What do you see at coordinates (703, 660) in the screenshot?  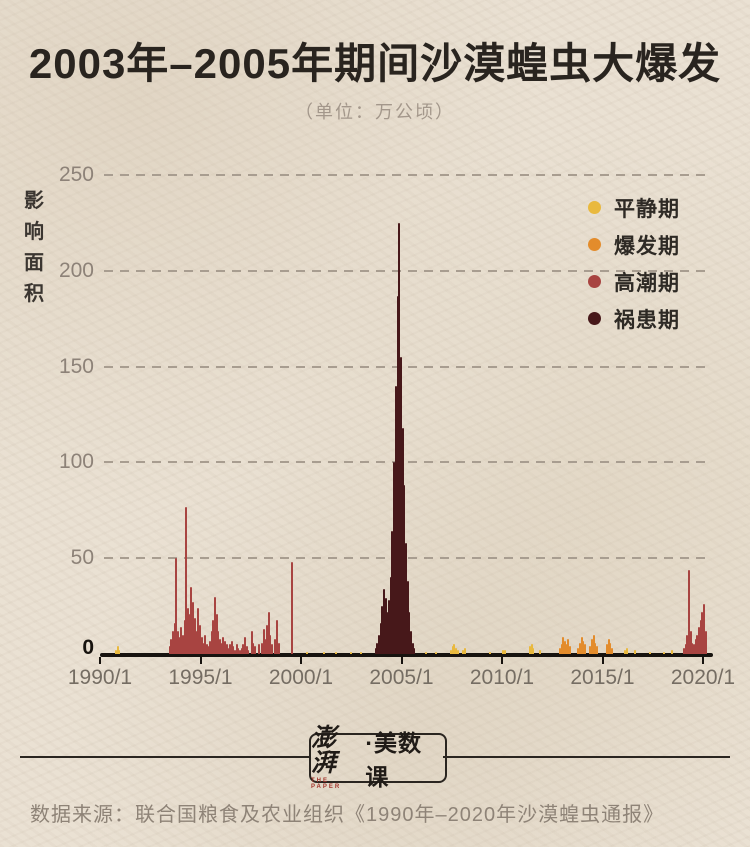 I see `x-tick-mark-2020/1` at bounding box center [703, 660].